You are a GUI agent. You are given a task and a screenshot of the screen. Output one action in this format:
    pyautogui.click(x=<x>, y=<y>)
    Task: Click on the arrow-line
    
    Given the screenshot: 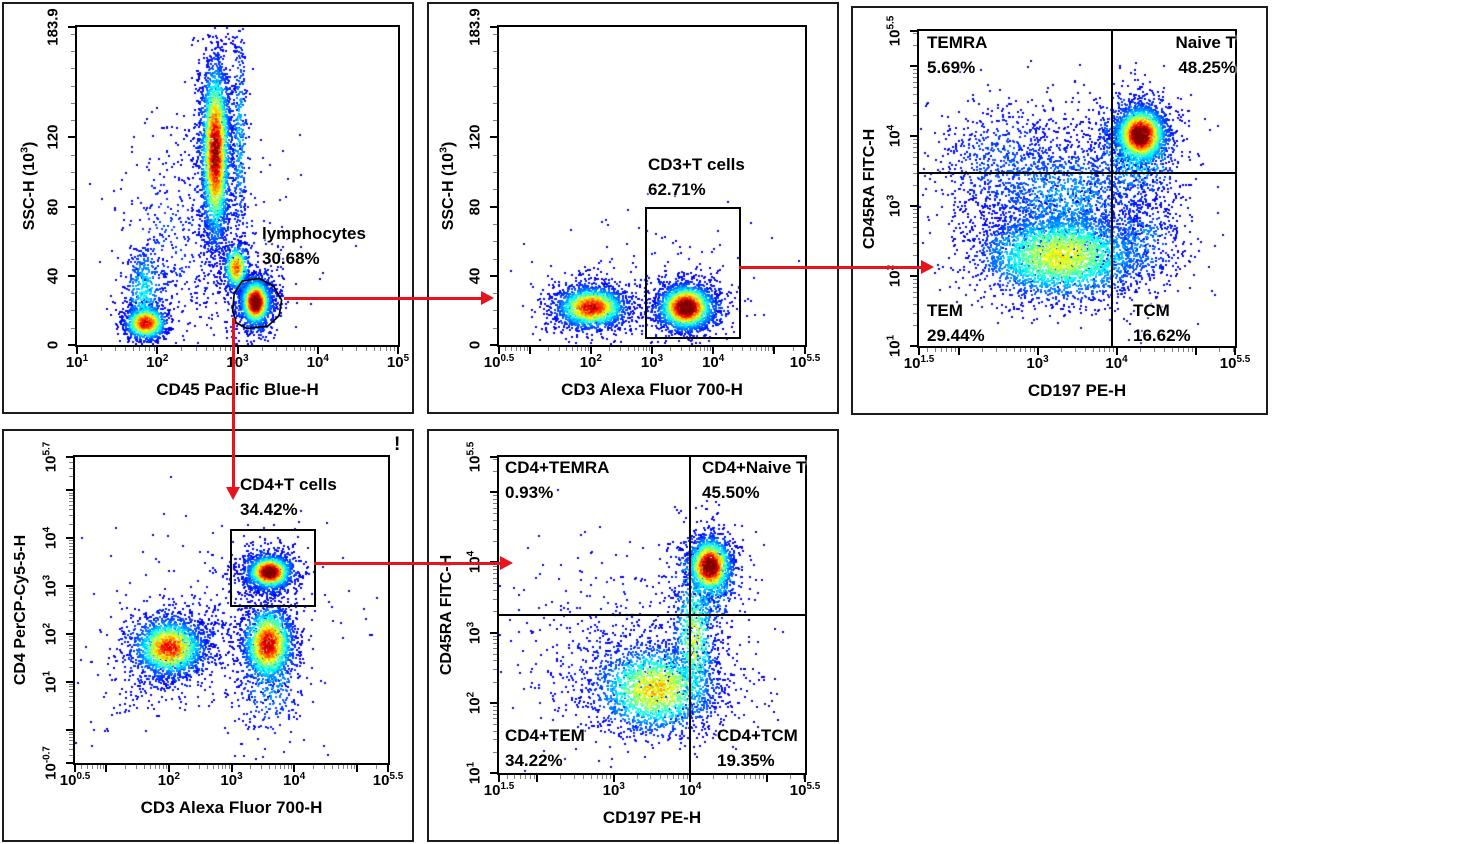 What is the action you would take?
    pyautogui.click(x=830, y=267)
    